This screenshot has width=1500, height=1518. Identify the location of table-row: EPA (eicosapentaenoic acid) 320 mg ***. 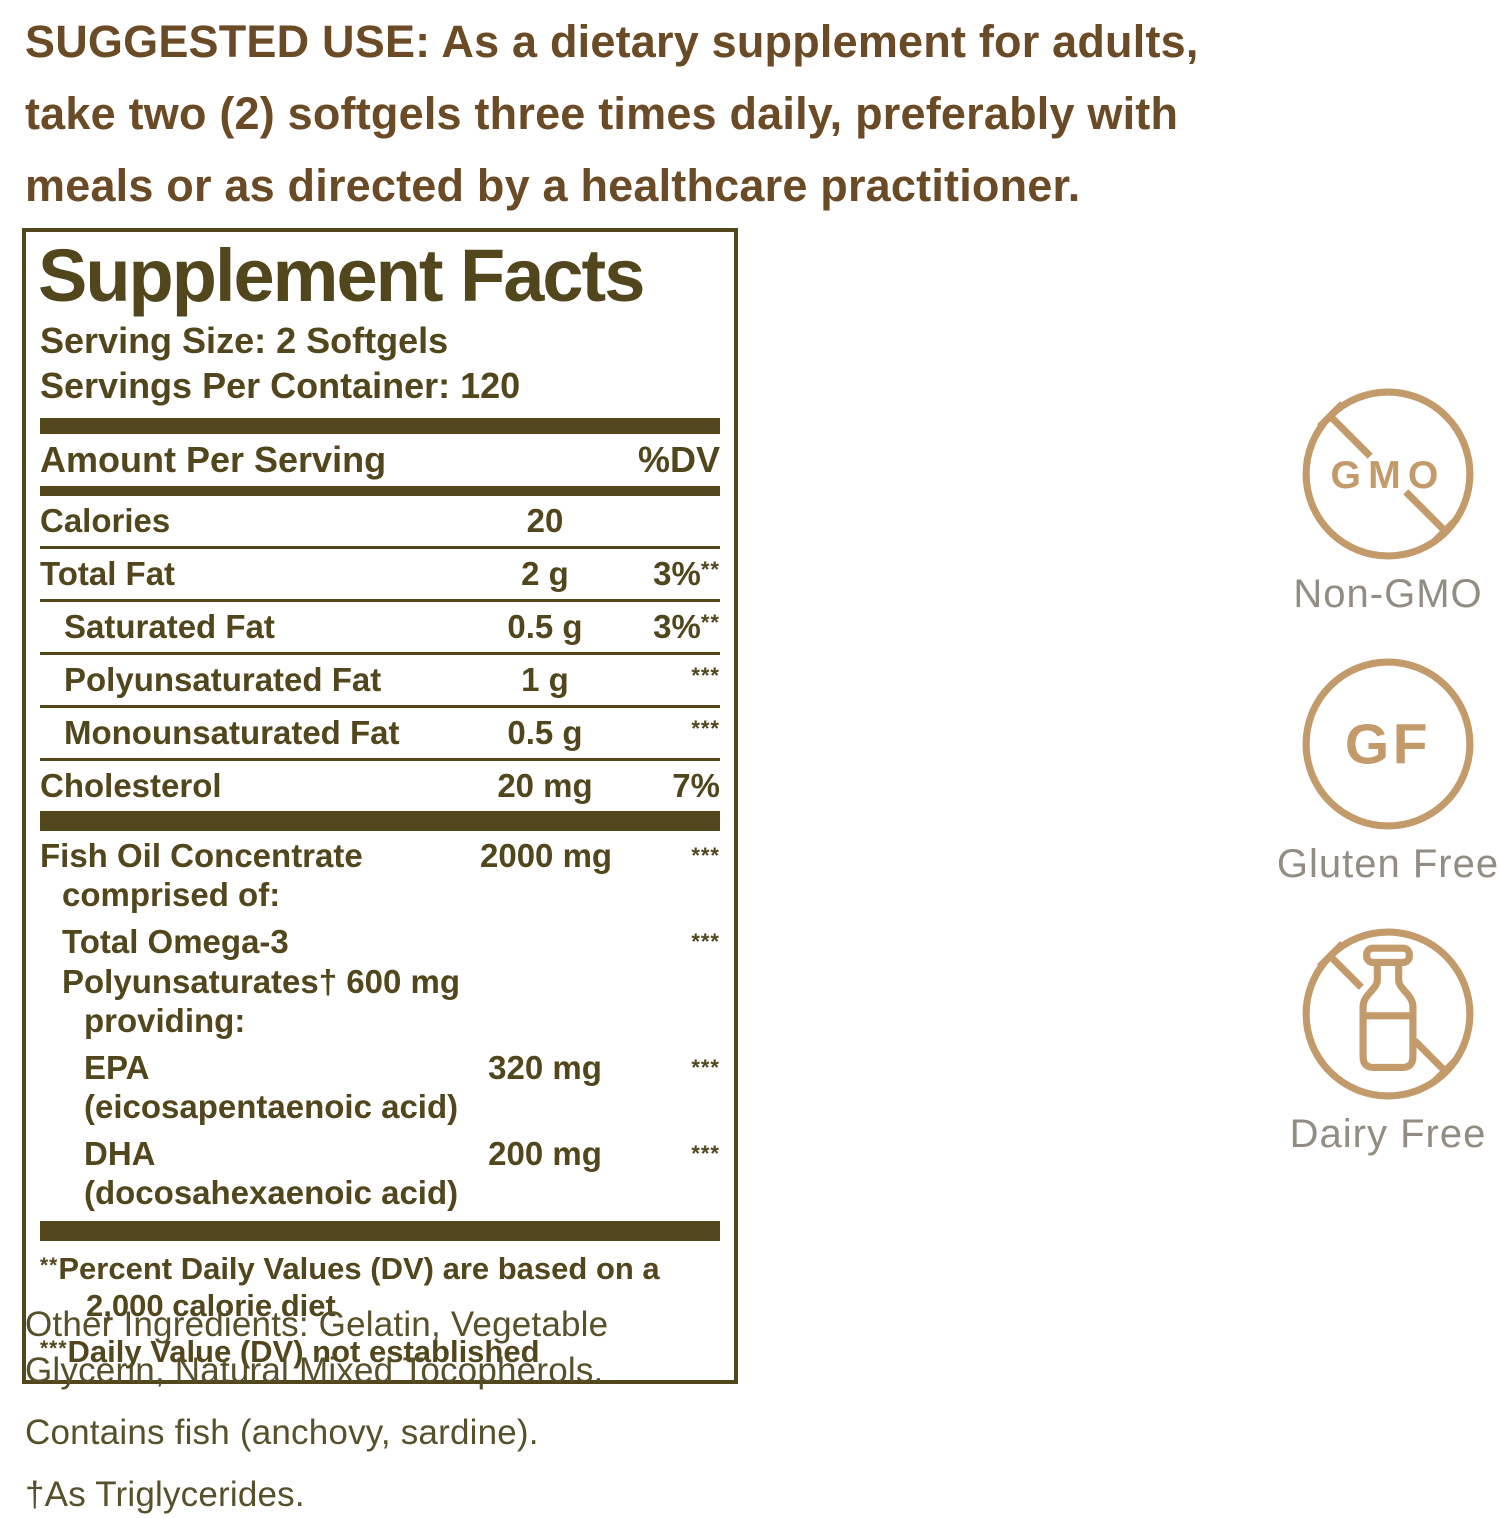
(380, 1086).